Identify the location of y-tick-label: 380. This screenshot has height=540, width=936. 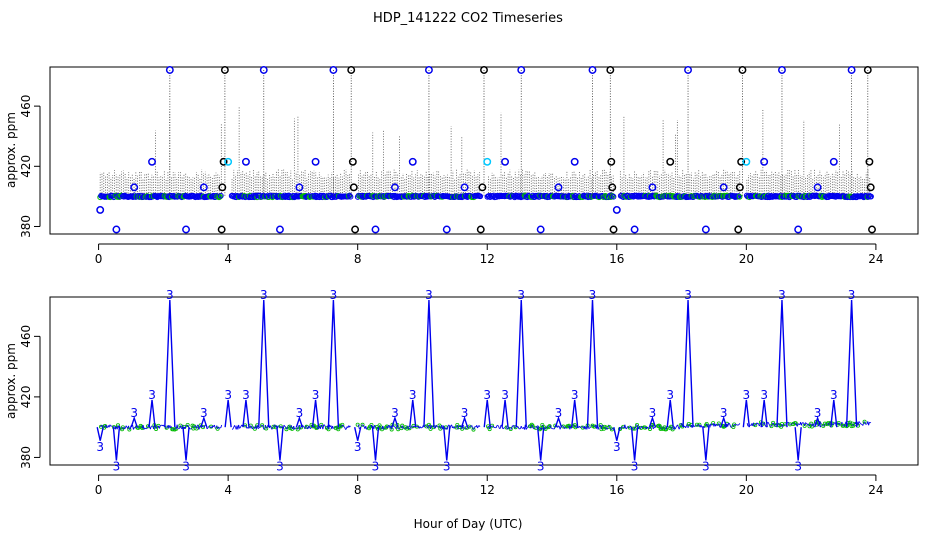
(26, 457).